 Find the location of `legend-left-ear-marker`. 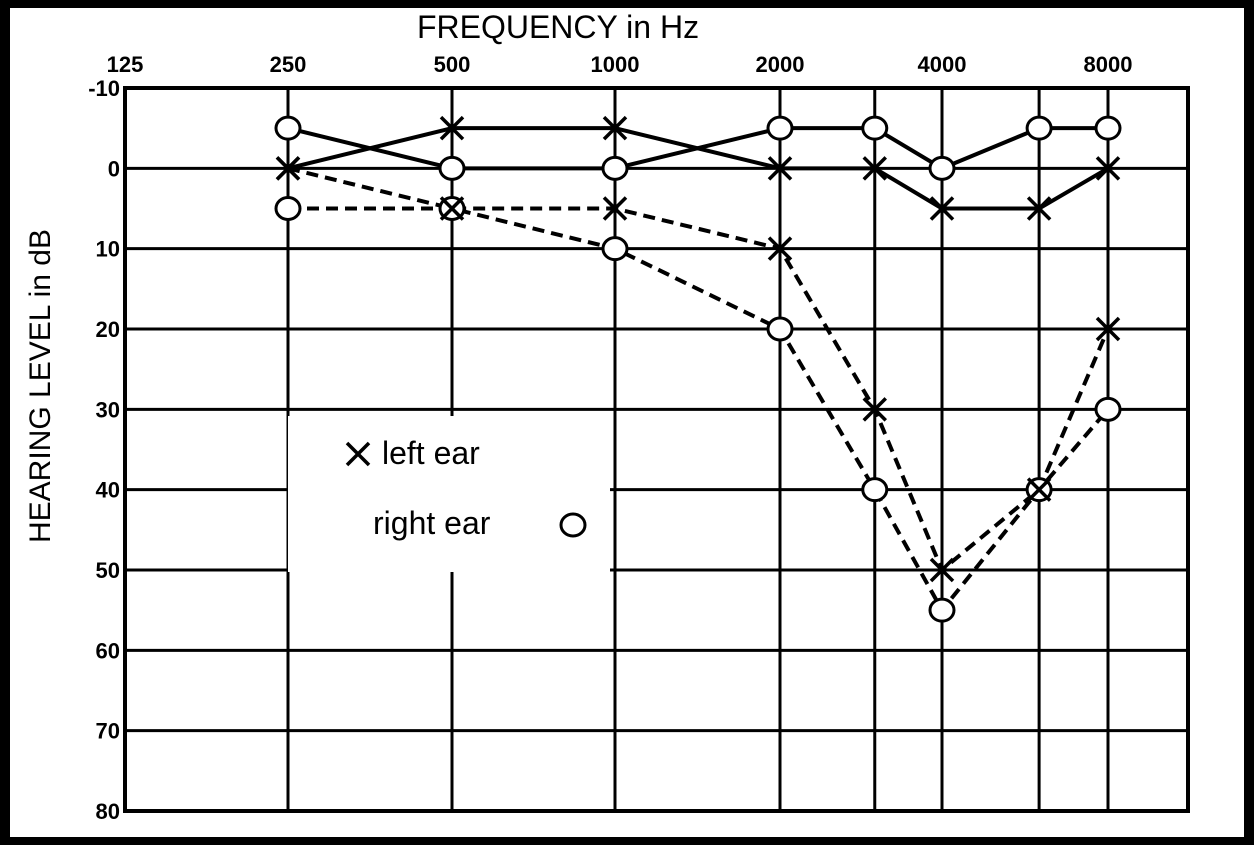

legend-left-ear-marker is located at coordinates (358, 454).